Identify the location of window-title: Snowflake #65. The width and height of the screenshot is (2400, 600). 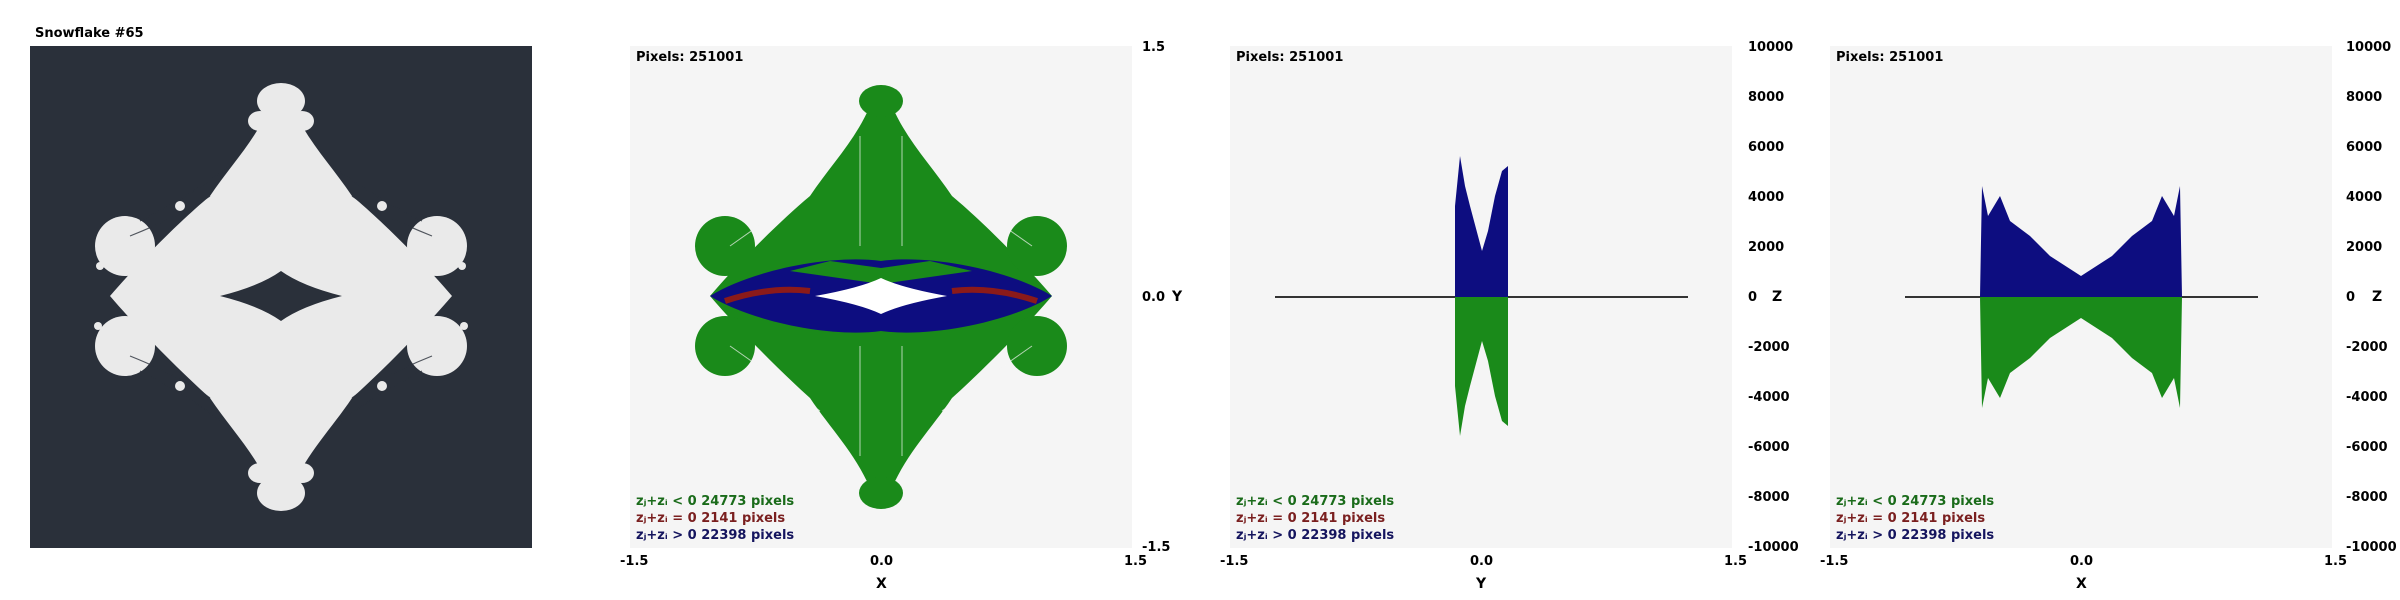
(89, 33).